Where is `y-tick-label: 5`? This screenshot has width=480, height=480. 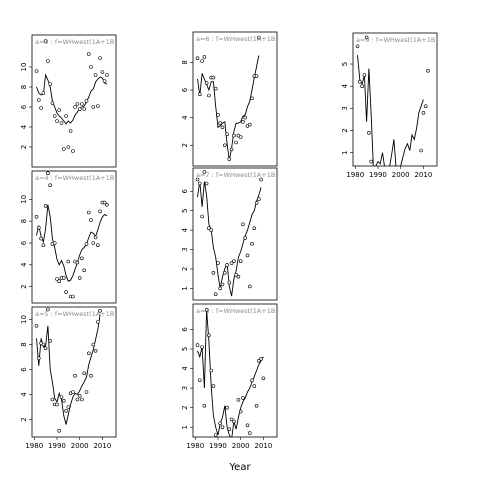
y-tick-label: 5 is located at coordinates (185, 210).